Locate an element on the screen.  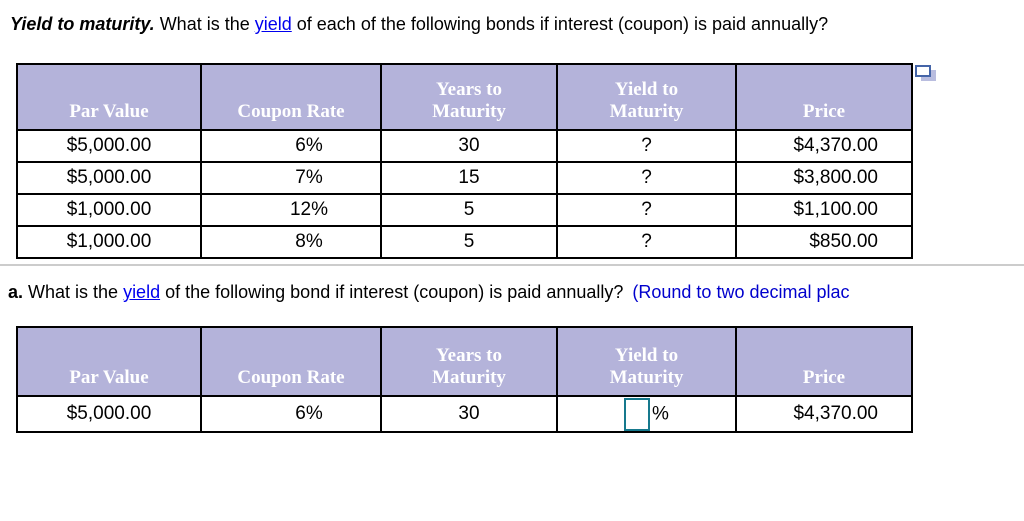
table-row: $5,000.00 6% 30 ? $4,370.00 is located at coordinates (464, 146).